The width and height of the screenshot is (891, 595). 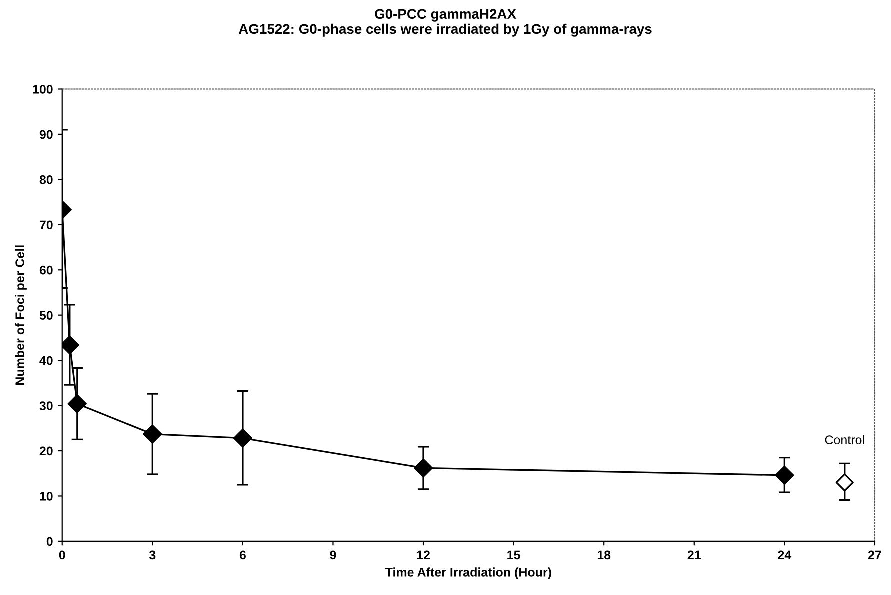 I want to click on text: Control, so click(x=844, y=440).